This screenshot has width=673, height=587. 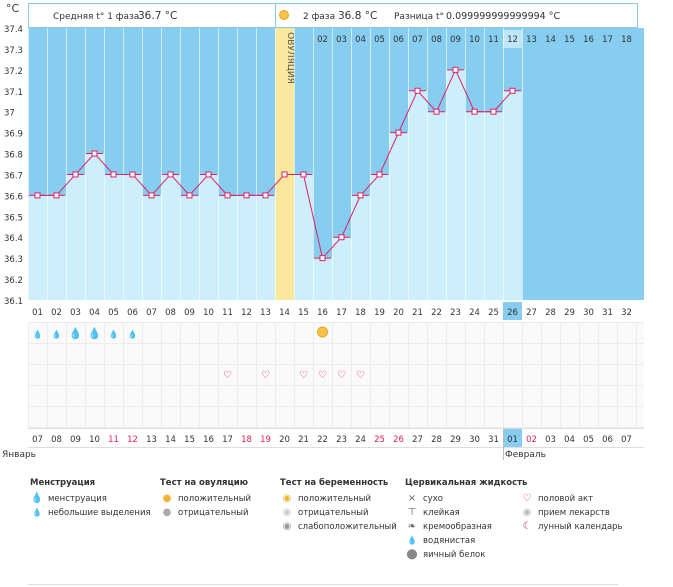 What do you see at coordinates (360, 40) in the screenshot?
I see `phase2-day-label: 04` at bounding box center [360, 40].